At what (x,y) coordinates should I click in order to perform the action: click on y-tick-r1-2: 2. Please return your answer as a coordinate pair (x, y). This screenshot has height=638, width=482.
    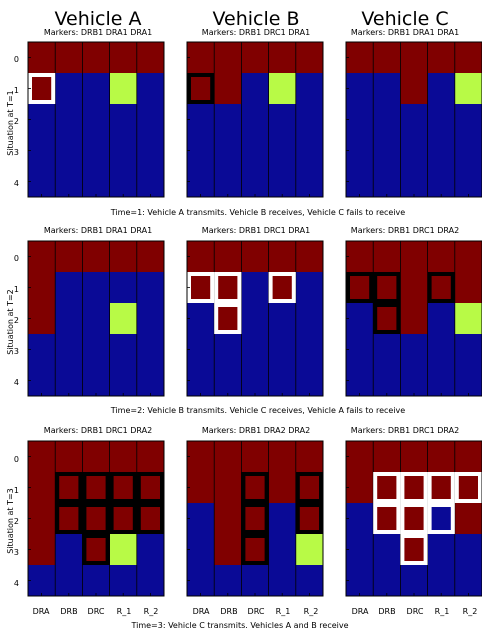
    Looking at the image, I should click on (16, 320).